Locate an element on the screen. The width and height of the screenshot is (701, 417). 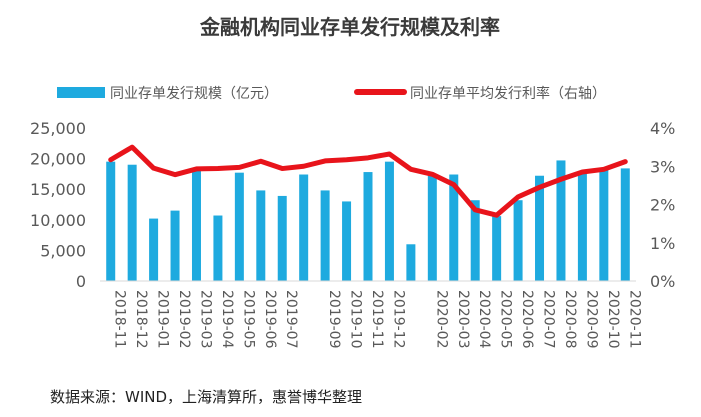
x-tick-label: 2019-09 is located at coordinates (334, 319).